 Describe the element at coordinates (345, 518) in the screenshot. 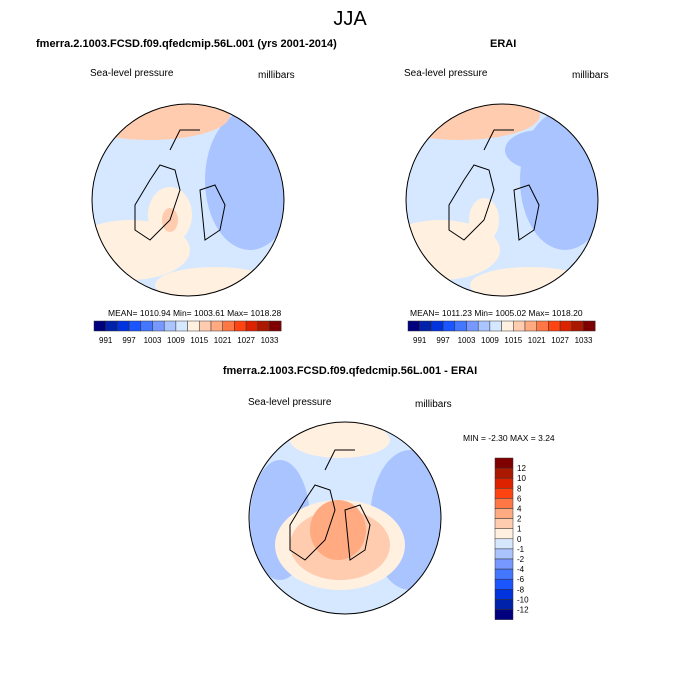

I see `map-difference` at that location.